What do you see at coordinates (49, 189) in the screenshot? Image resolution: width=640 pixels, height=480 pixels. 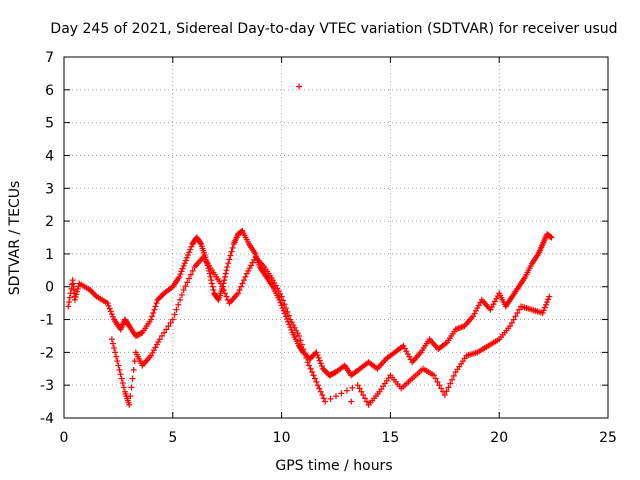 I see `y-tick-label: 3` at bounding box center [49, 189].